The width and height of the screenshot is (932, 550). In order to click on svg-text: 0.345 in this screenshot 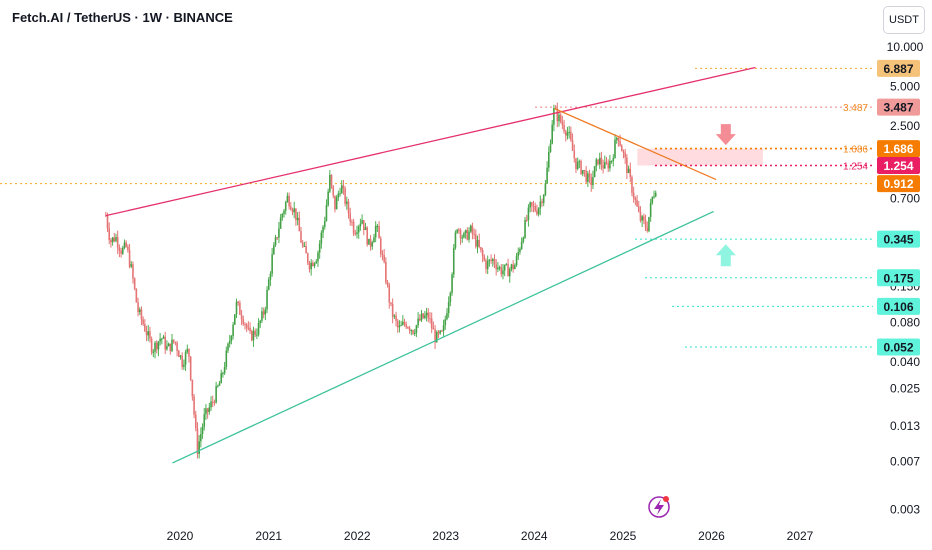, I will do `click(898, 240)`.